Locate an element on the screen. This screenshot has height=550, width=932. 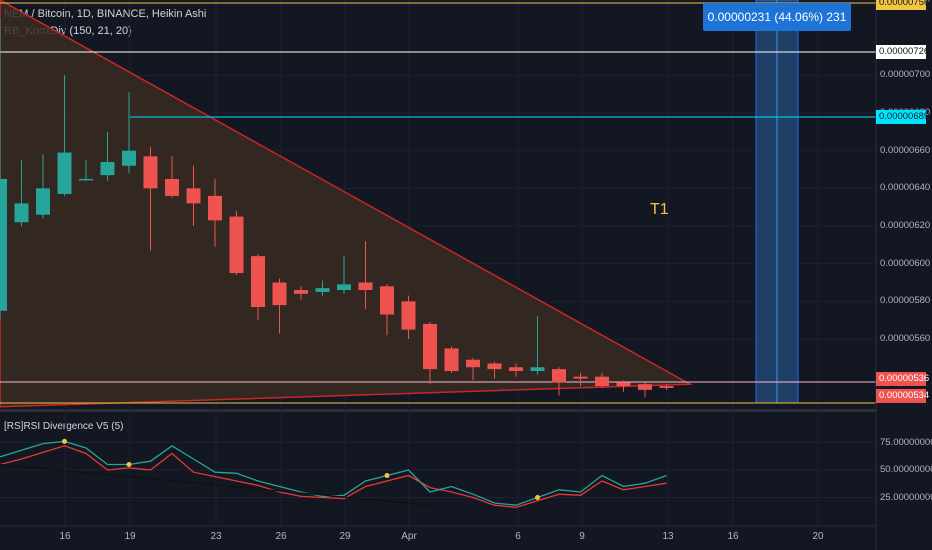
date-axis-label: 23 is located at coordinates (216, 536).